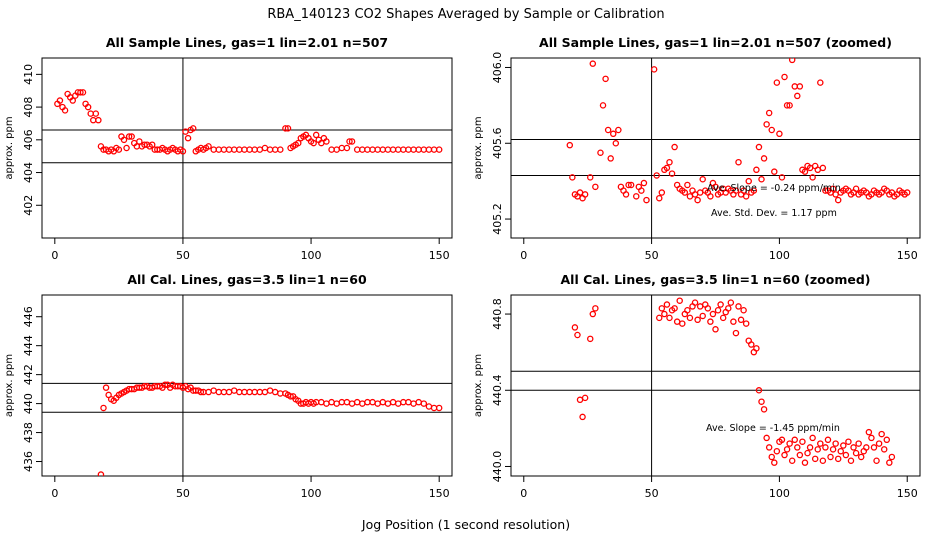  I want to click on y-tick-label: 410, so click(28, 74).